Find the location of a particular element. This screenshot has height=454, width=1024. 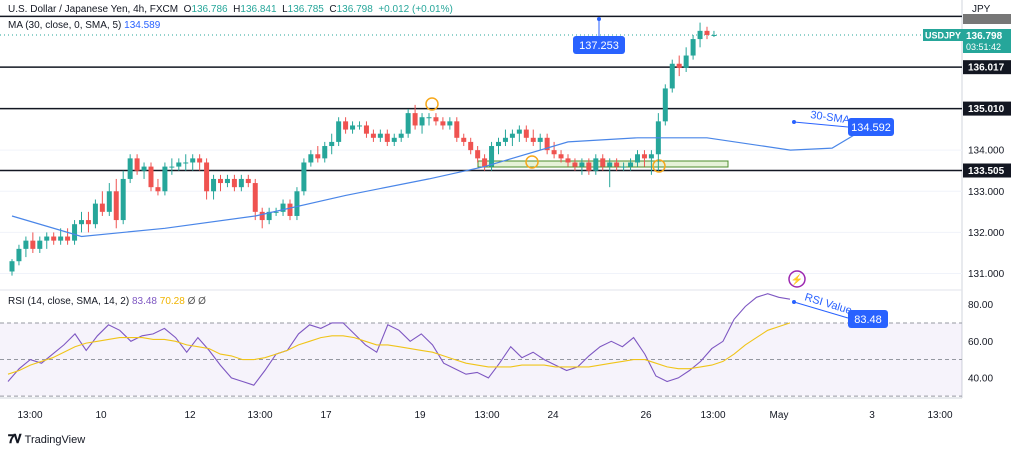

high-callout-box is located at coordinates (599, 45).